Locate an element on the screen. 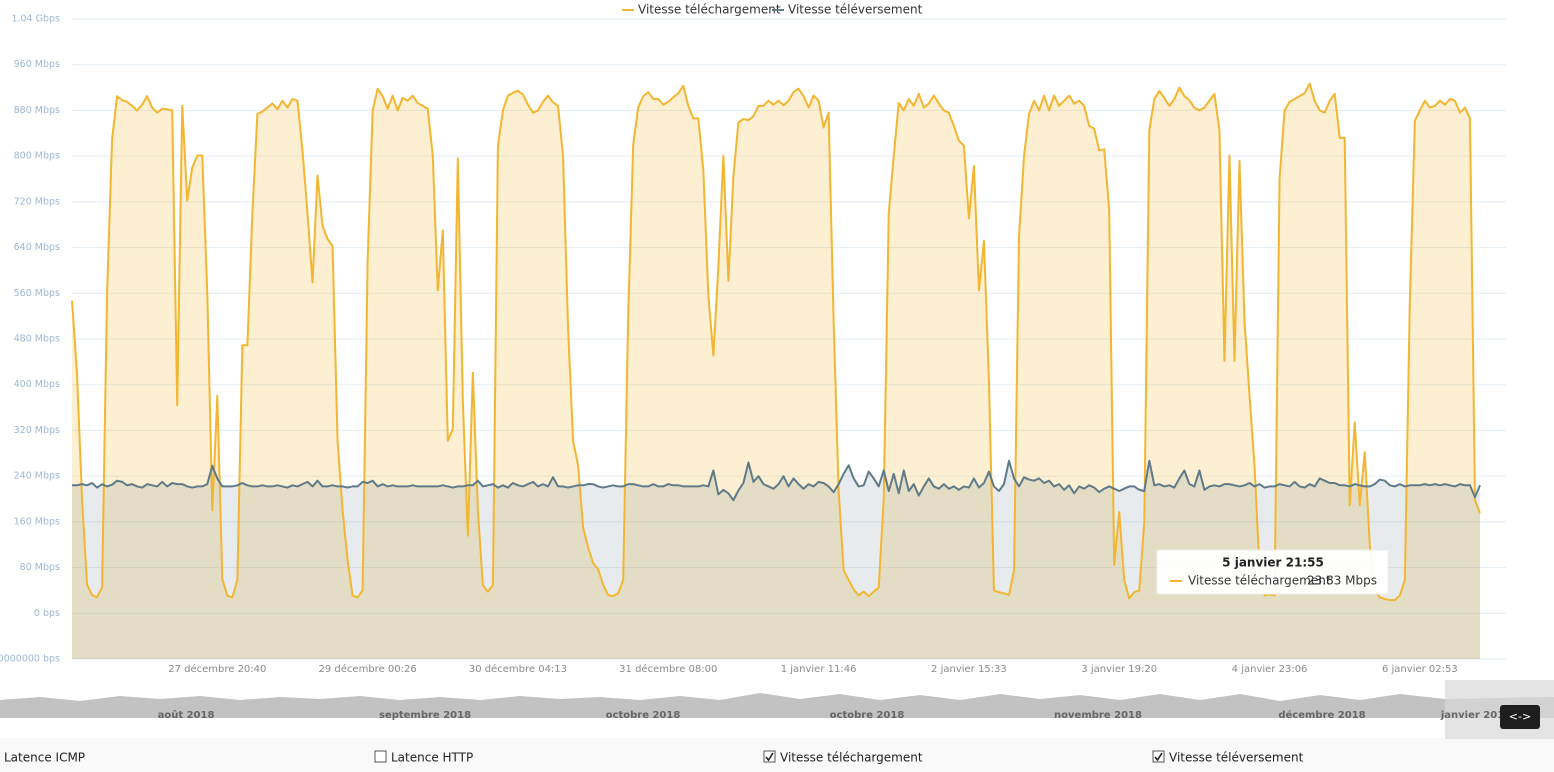 The width and height of the screenshot is (1554, 772). x-tick-label: 31 décembre 08:00 is located at coordinates (668, 669).